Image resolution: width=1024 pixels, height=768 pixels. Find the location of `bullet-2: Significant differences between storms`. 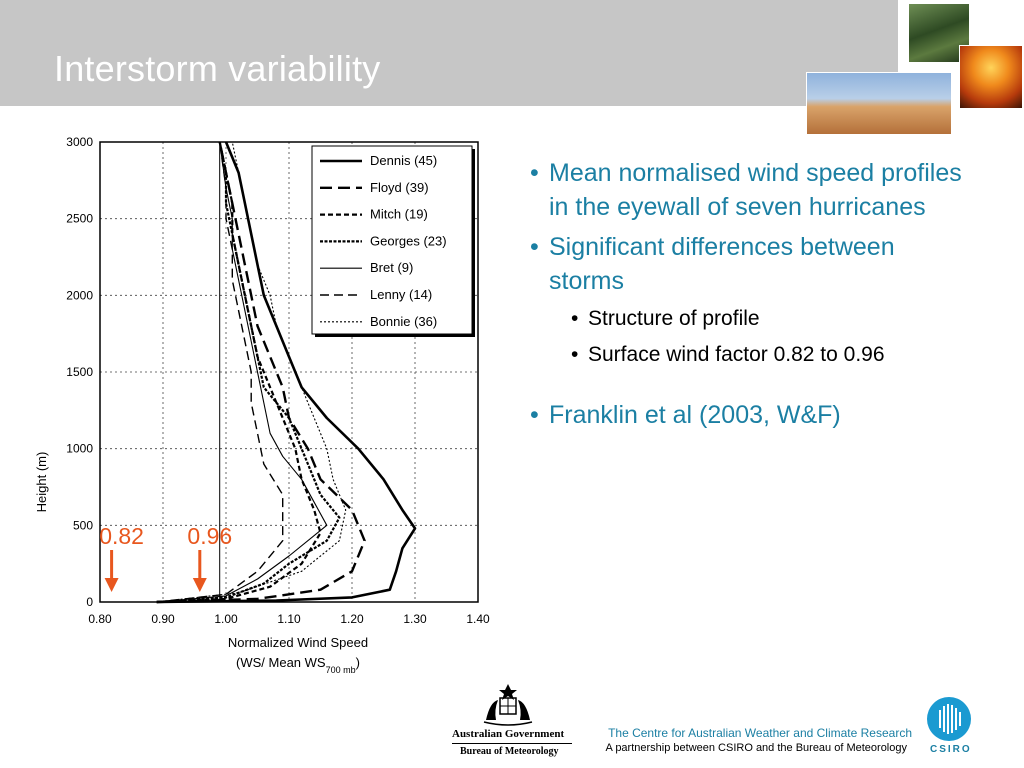

bullet-2: Significant differences between storms is located at coordinates (746, 264).